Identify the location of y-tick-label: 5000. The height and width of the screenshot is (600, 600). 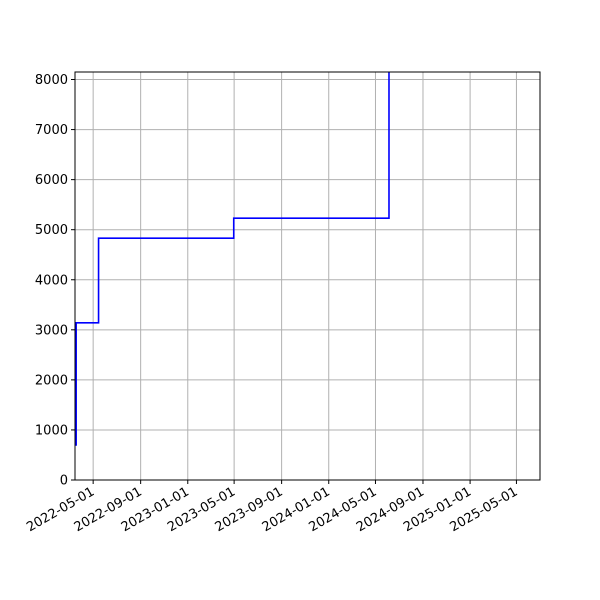
(51, 230).